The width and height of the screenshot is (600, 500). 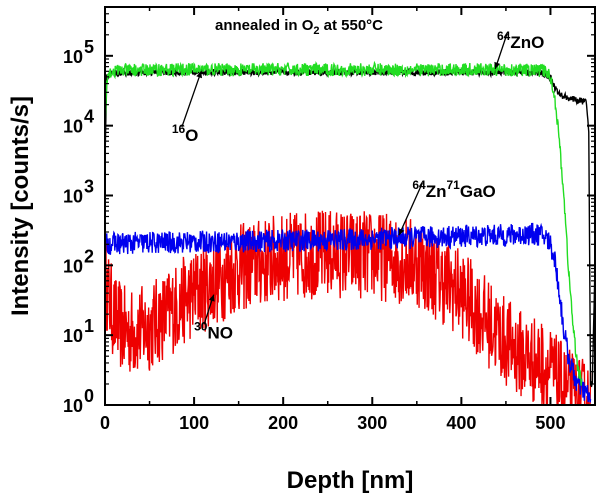 What do you see at coordinates (447, 207) in the screenshot?
I see `annotation-64Zn71GaO: 64Zn71GaO` at bounding box center [447, 207].